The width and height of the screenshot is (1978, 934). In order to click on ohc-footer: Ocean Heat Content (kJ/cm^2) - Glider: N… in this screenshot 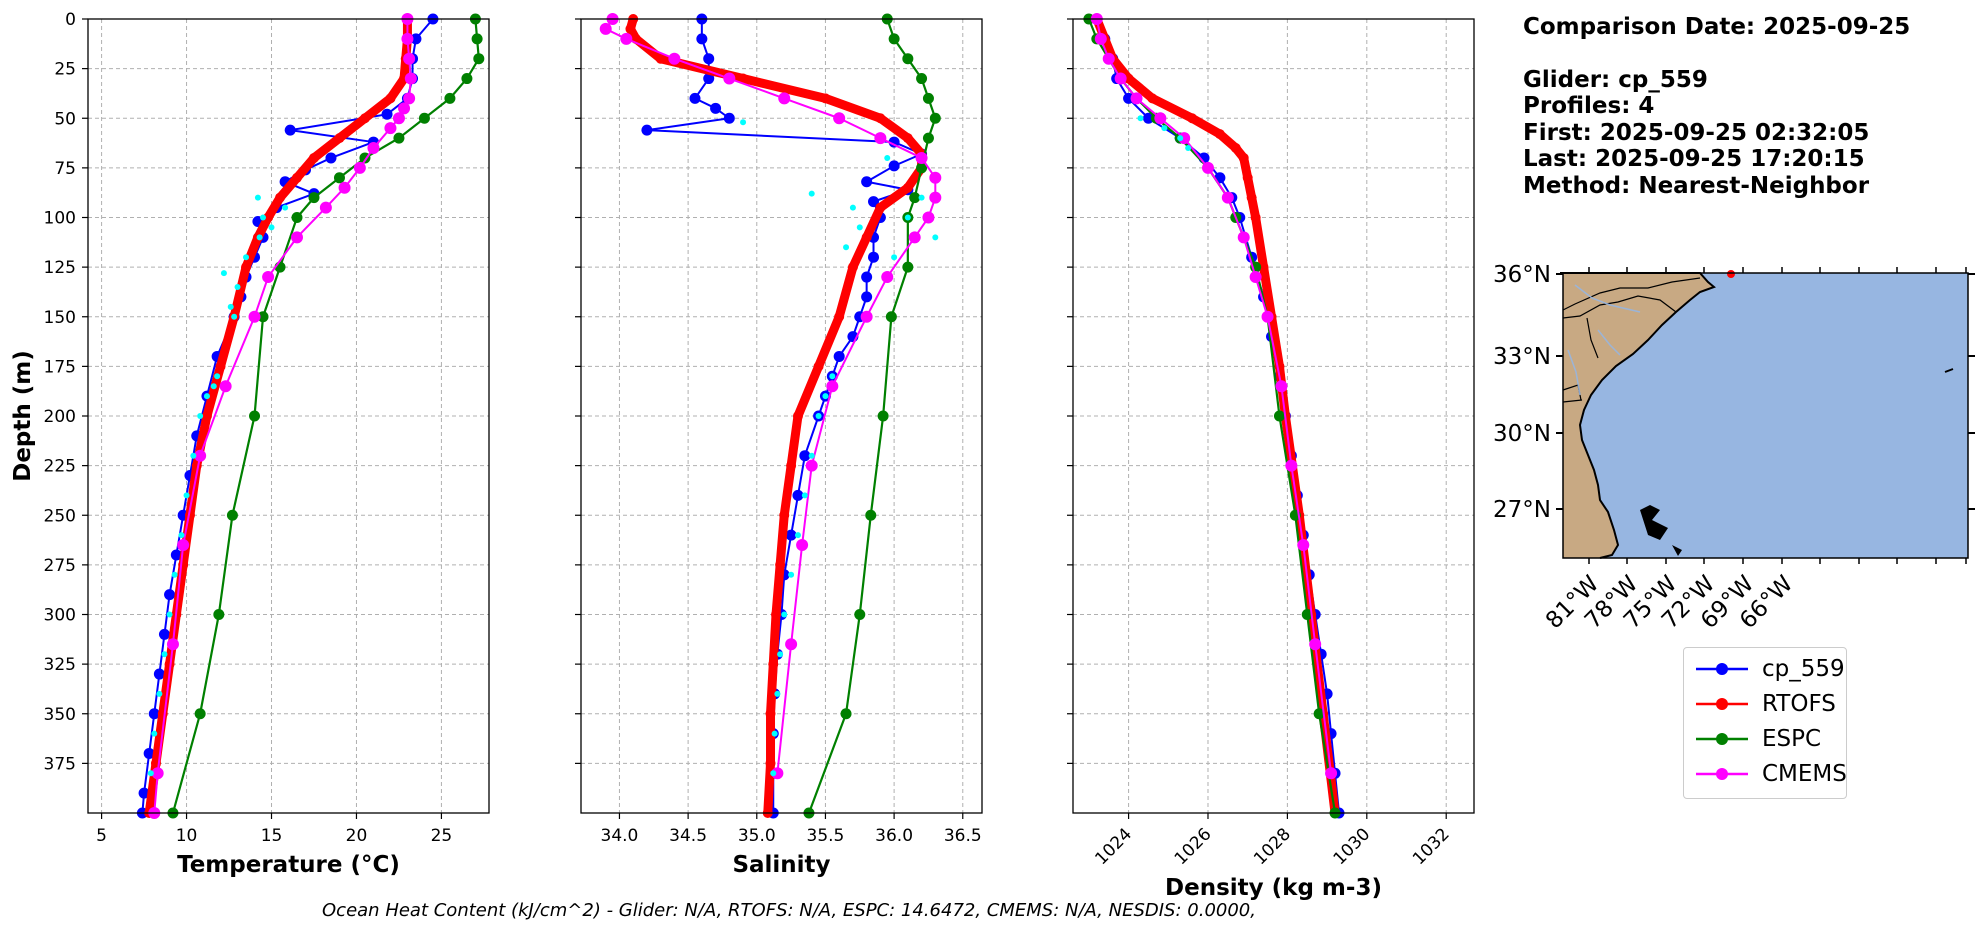, I will do `click(789, 910)`.